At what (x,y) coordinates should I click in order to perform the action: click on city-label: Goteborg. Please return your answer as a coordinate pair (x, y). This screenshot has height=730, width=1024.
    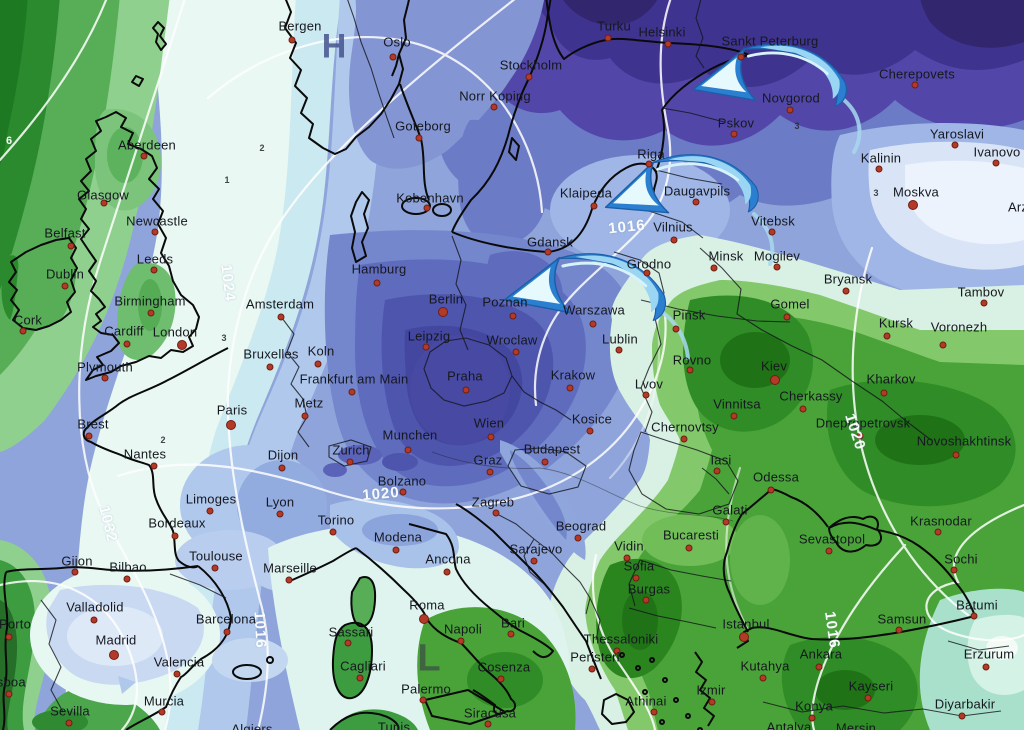
    Looking at the image, I should click on (423, 126).